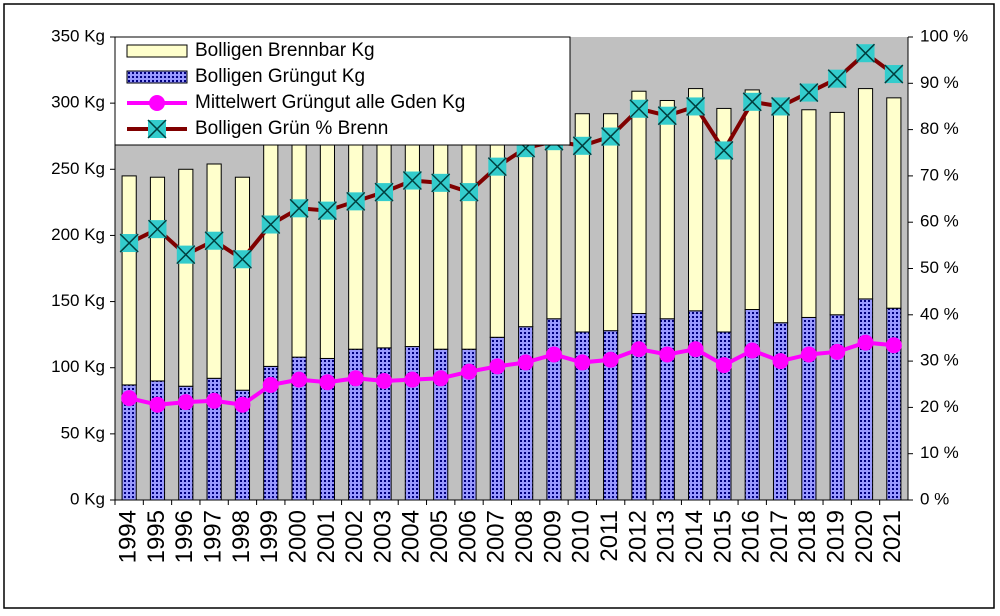 This screenshot has width=1000, height=616. Describe the element at coordinates (78, 168) in the screenshot. I see `y-tick-label: 250 Kg` at that location.